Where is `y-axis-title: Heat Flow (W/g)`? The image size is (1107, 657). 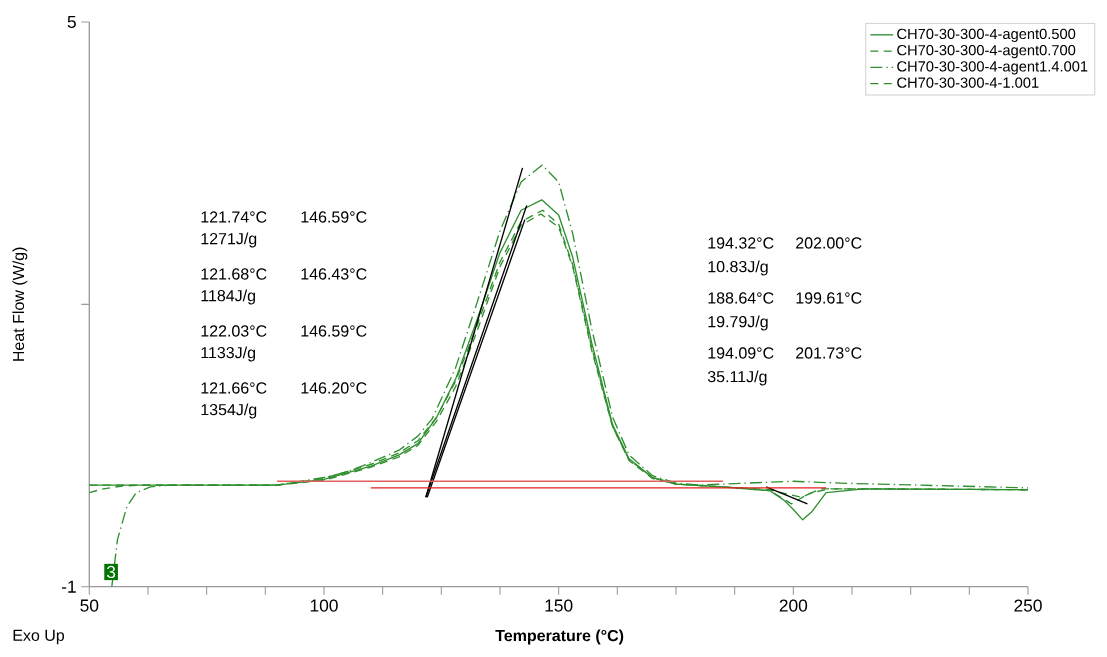 y-axis-title: Heat Flow (W/g) is located at coordinates (20, 304).